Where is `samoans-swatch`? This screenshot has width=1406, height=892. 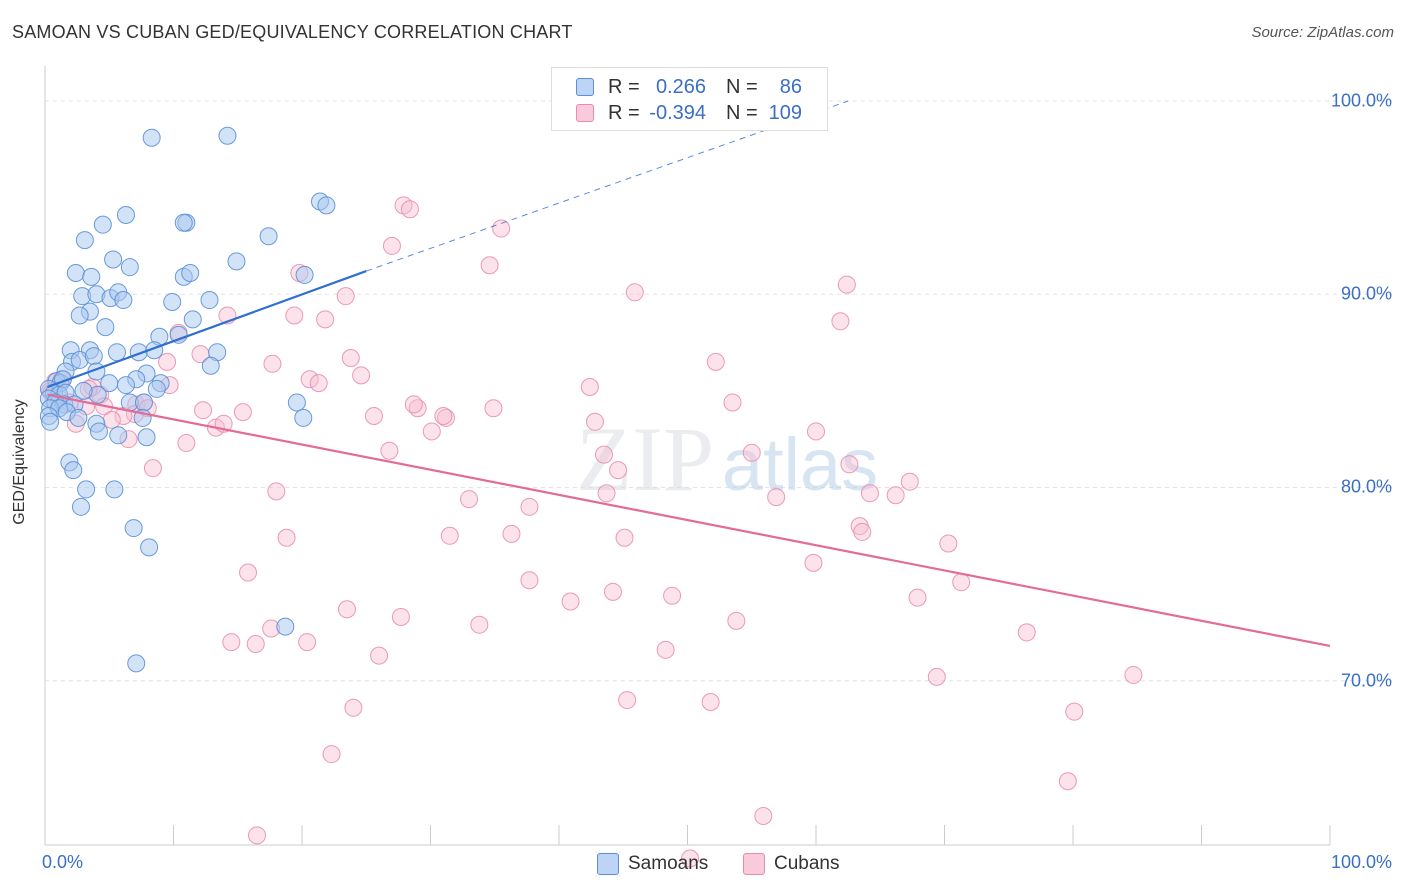 samoans-swatch is located at coordinates (585, 87).